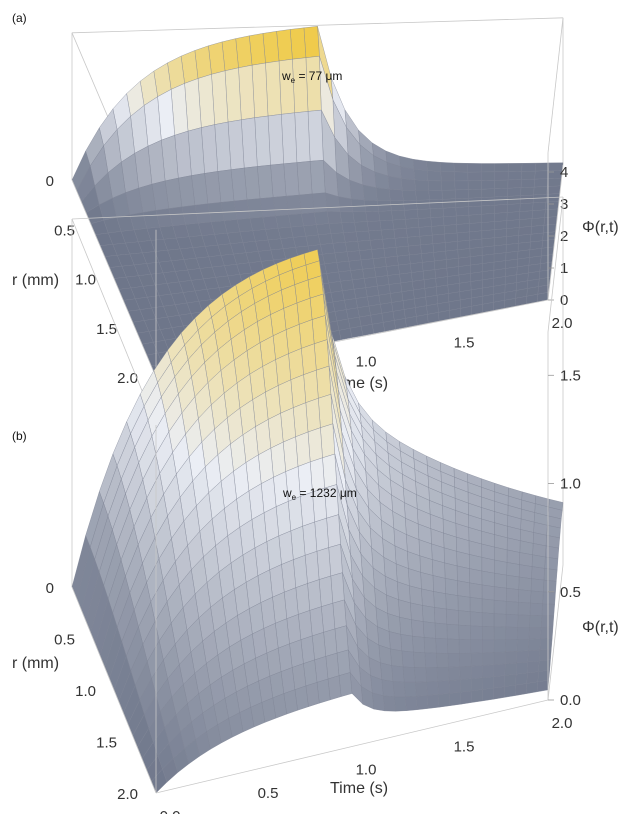  What do you see at coordinates (366, 770) in the screenshot?
I see `time-tick-label: 1.0` at bounding box center [366, 770].